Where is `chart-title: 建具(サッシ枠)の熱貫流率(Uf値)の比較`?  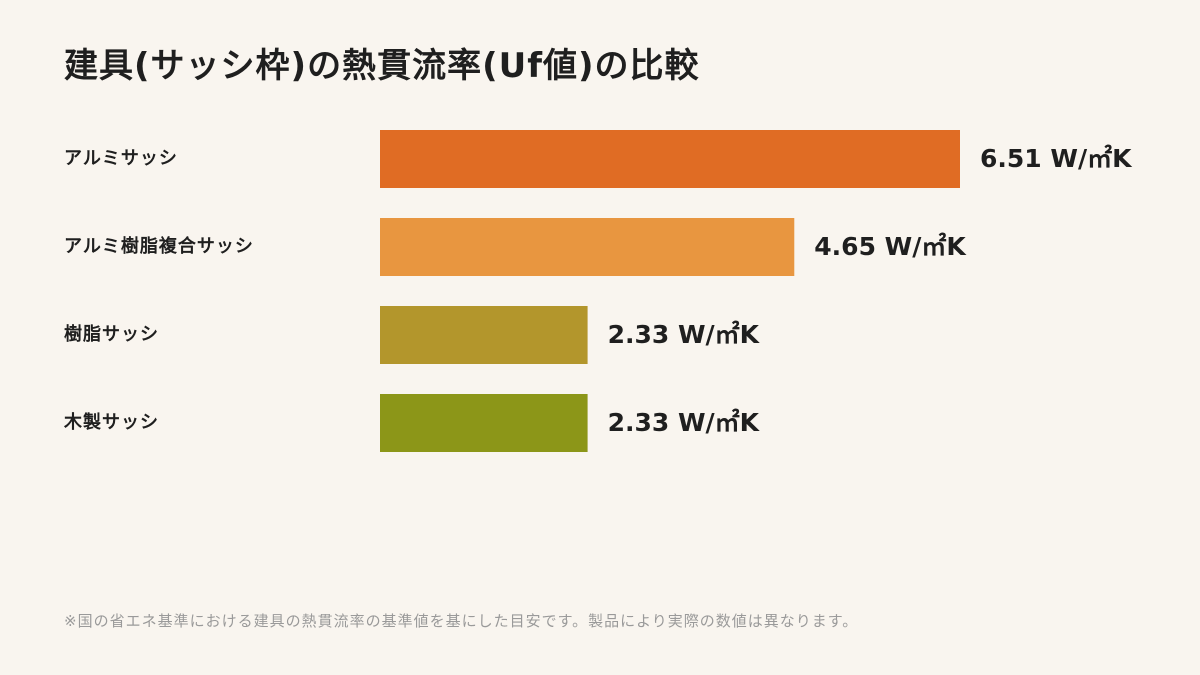
chart-title: 建具(サッシ枠)の熱貫流率(Uf値)の比較 is located at coordinates (382, 66).